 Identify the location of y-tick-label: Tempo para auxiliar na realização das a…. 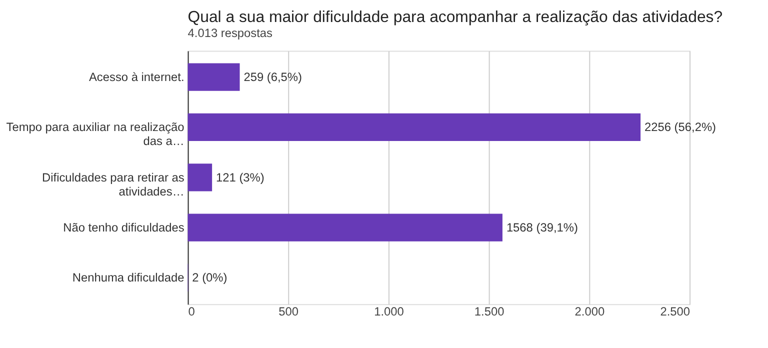
(95, 134).